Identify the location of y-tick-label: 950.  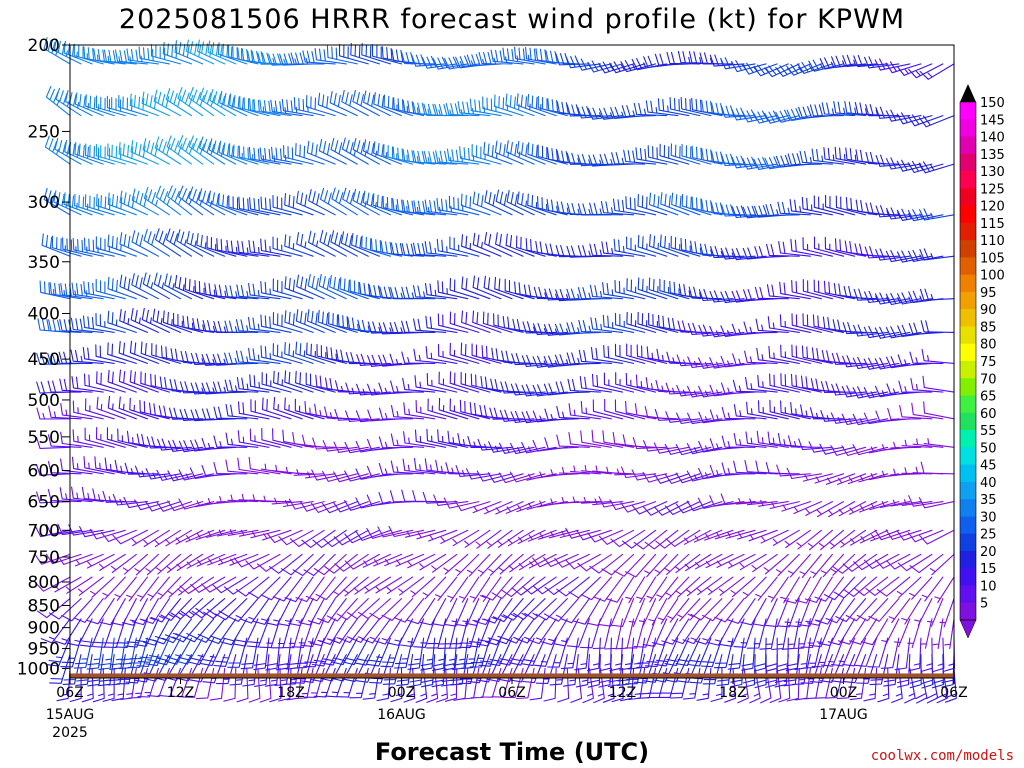
(44, 650).